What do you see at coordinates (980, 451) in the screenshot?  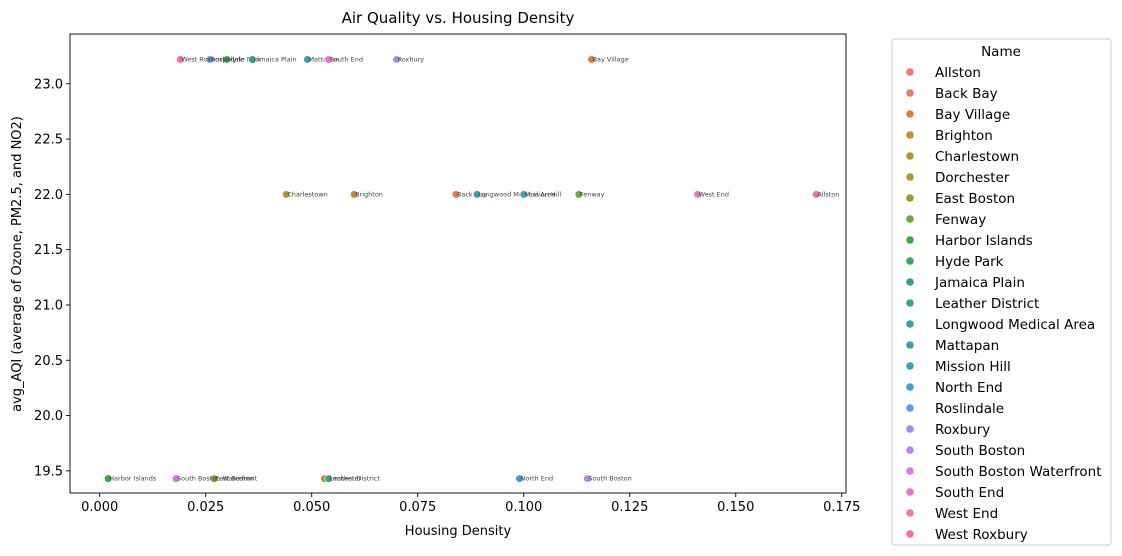 I see `legend-entry-label: South Boston` at bounding box center [980, 451].